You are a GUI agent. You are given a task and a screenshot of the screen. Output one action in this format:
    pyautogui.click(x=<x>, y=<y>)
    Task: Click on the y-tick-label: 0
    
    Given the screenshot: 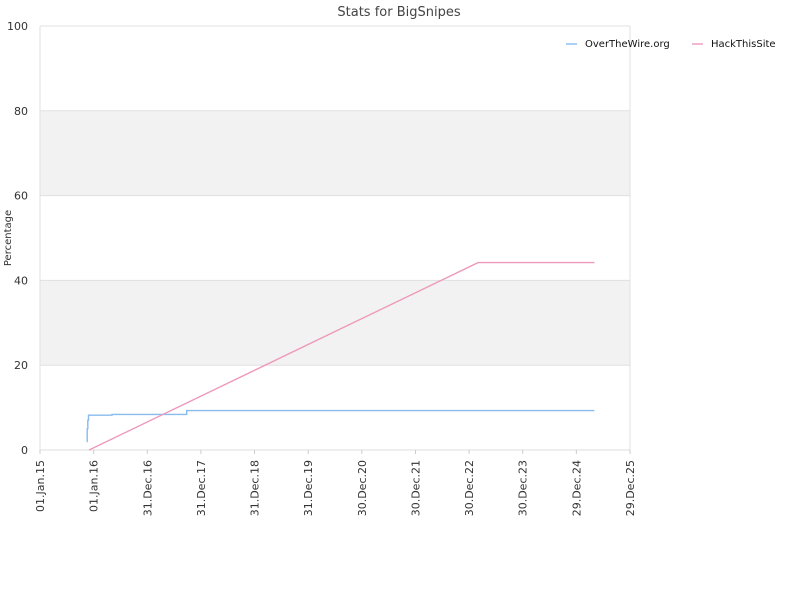 What is the action you would take?
    pyautogui.click(x=24, y=450)
    